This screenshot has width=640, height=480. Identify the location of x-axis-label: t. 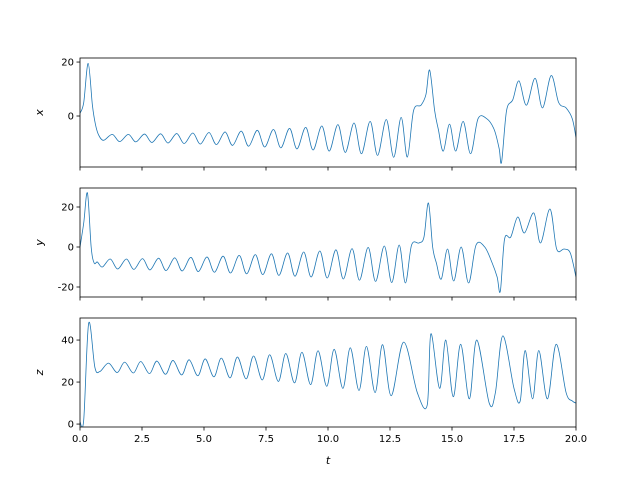
(328, 460).